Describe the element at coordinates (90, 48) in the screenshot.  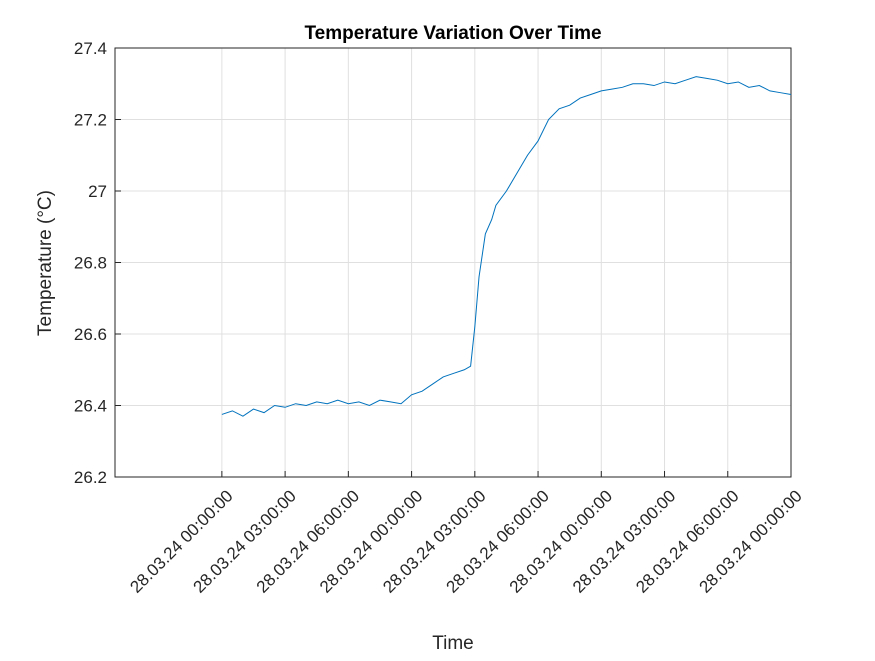
I see `y-tick-label: 27.4` at that location.